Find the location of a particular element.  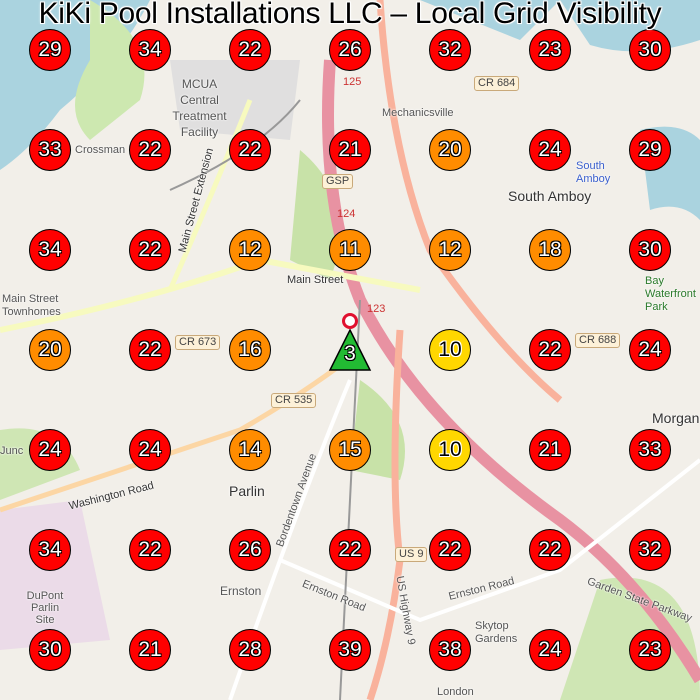

map-label-mechanicsville: Mechanicsville is located at coordinates (418, 113).